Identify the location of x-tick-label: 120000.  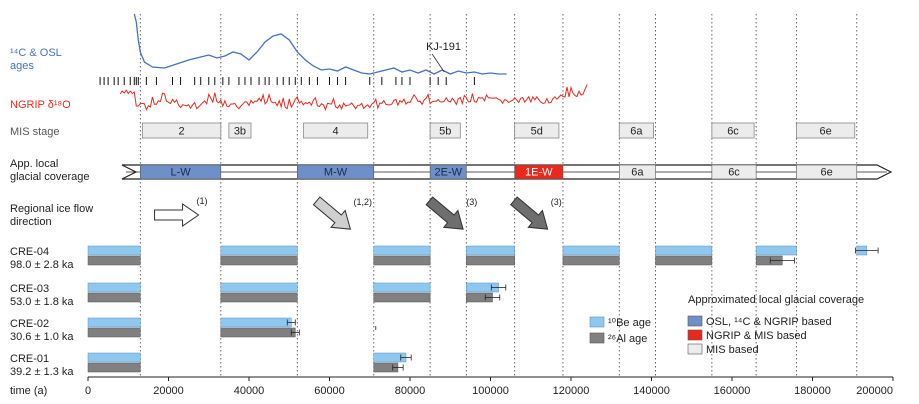
(571, 391).